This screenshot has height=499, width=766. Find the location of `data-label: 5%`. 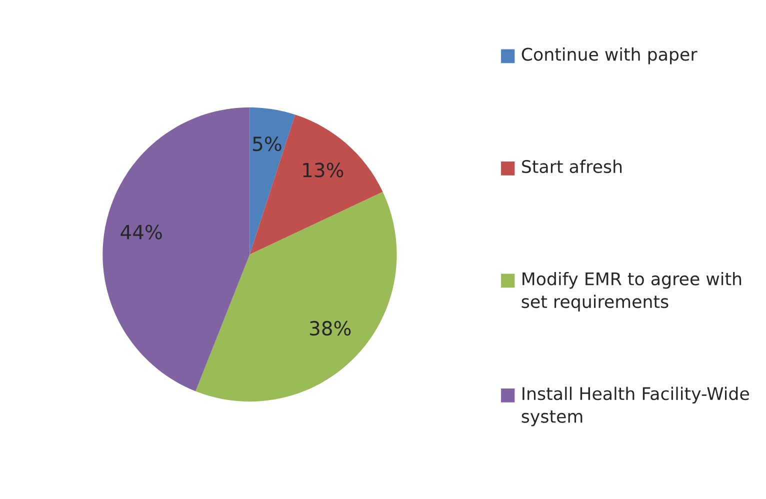

data-label: 5% is located at coordinates (267, 144).